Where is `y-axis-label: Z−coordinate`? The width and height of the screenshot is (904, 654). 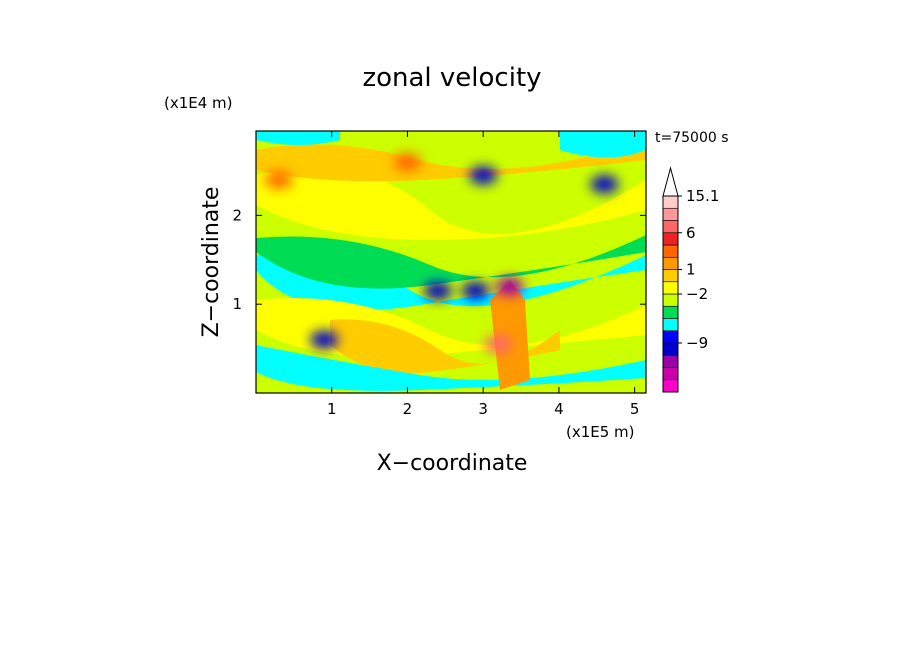 y-axis-label: Z−coordinate is located at coordinates (211, 262).